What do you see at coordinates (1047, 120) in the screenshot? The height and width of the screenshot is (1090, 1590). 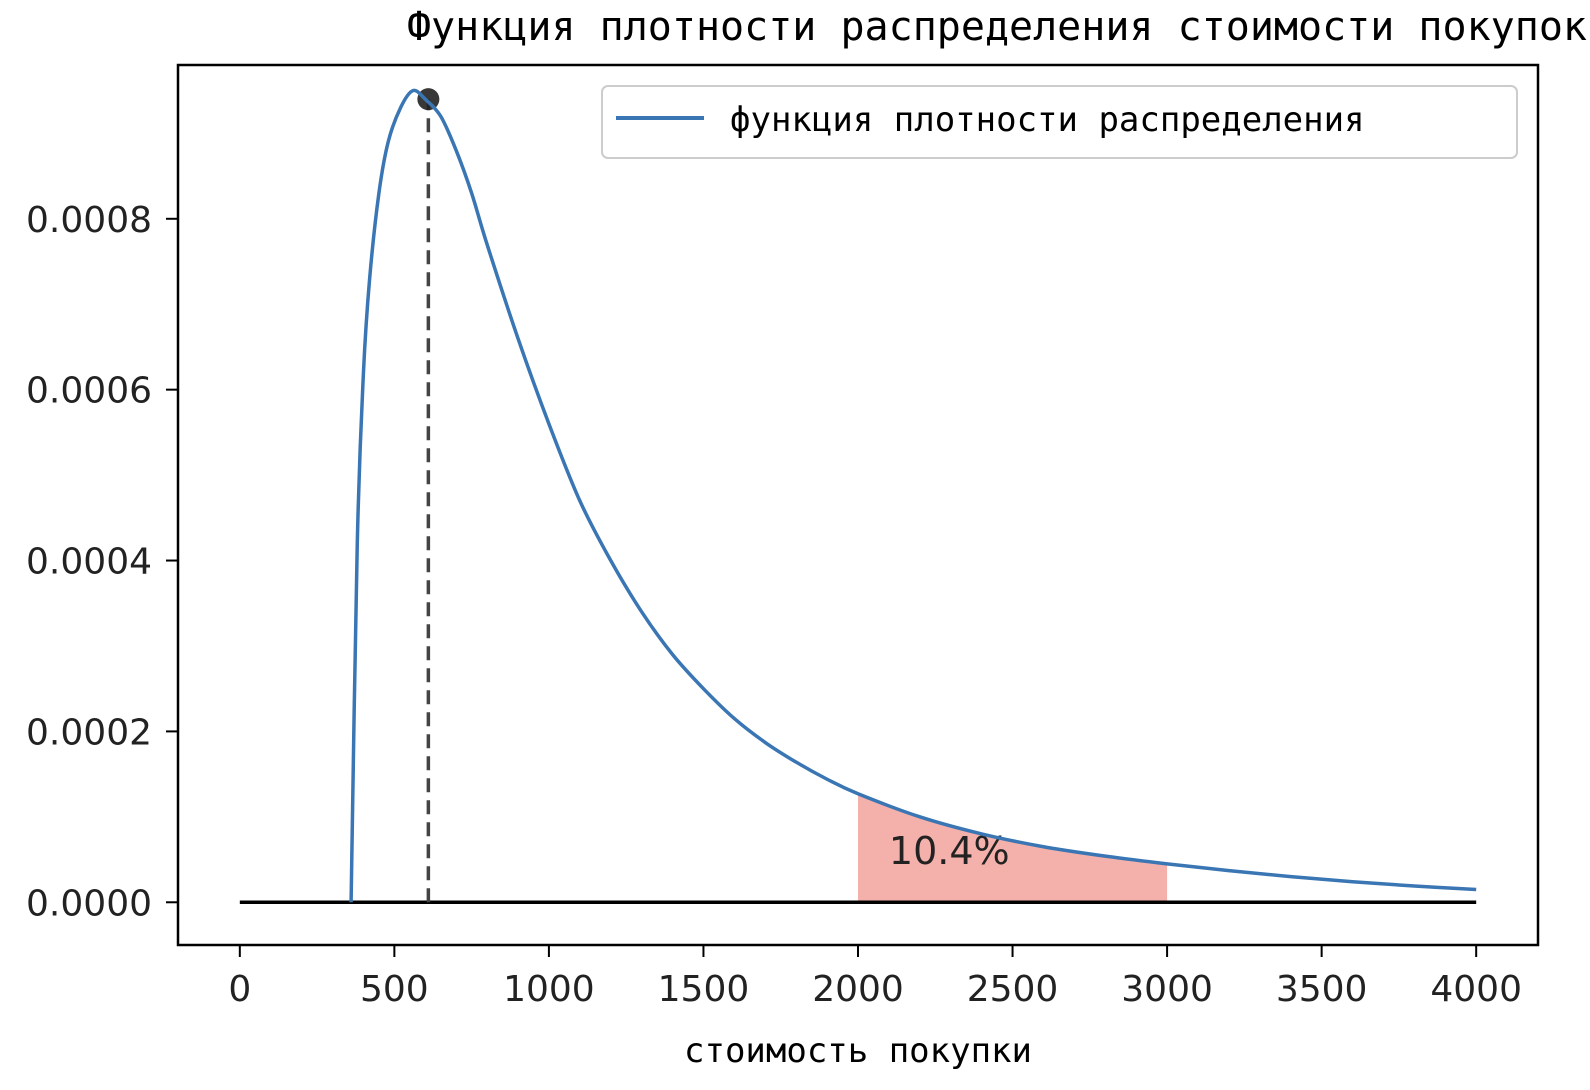 I see `legend-label: функция плотности распределения` at bounding box center [1047, 120].